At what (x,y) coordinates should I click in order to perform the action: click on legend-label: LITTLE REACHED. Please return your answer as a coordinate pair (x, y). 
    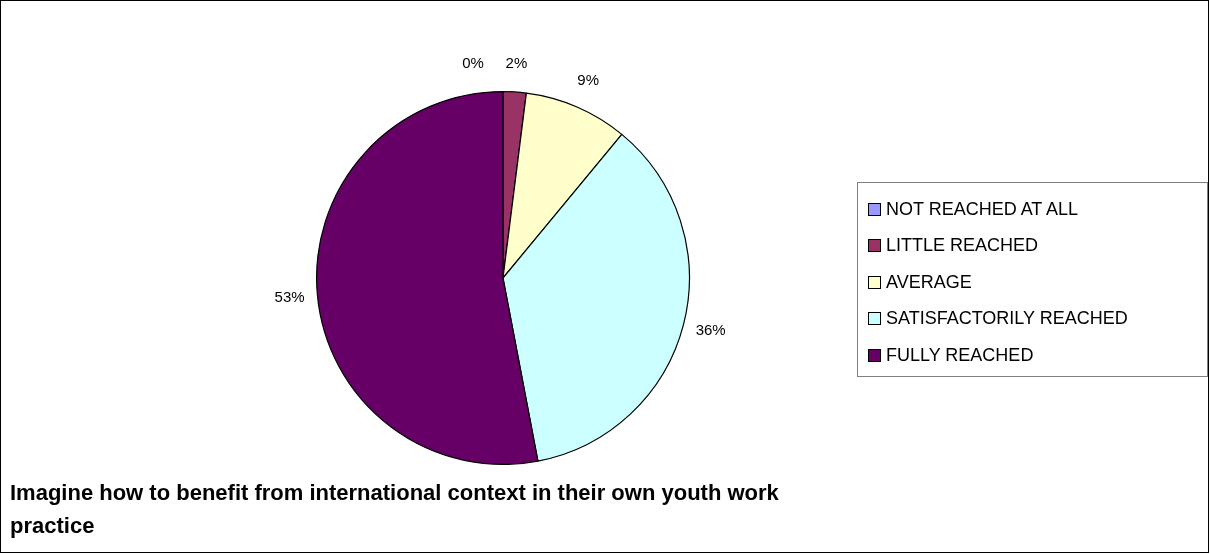
    Looking at the image, I should click on (962, 246).